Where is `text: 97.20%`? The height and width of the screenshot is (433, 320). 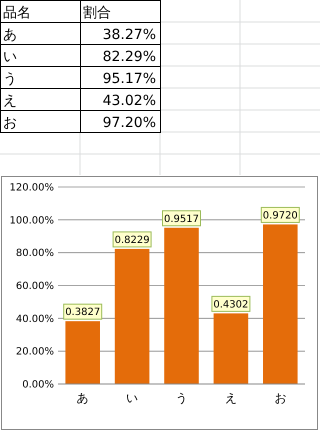 text: 97.20% is located at coordinates (129, 123).